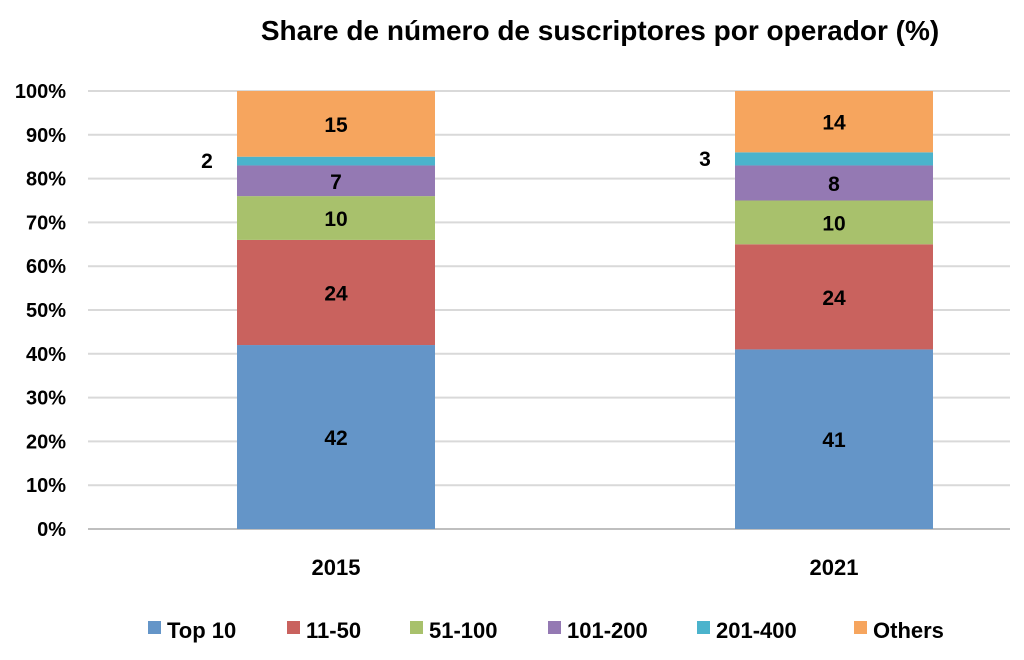  I want to click on legend-label: Others, so click(908, 630).